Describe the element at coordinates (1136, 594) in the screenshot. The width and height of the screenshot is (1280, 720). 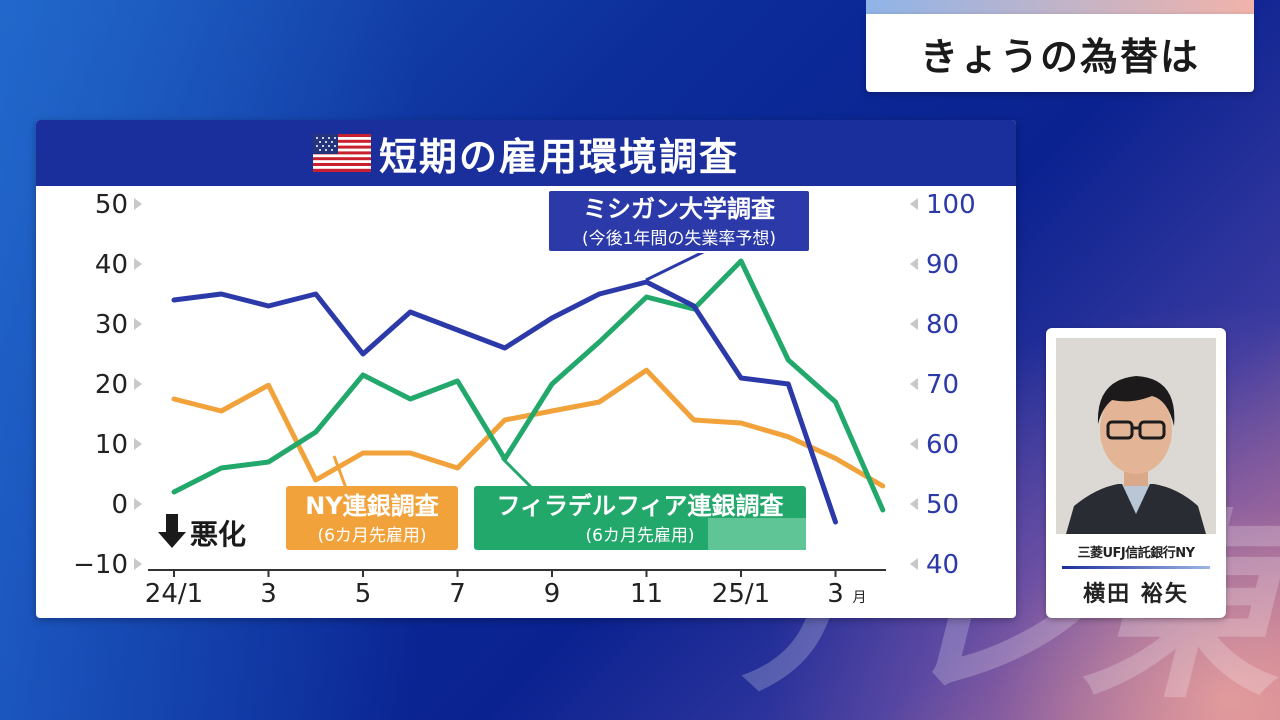
I see `presenter-name: 横田 裕矢` at that location.